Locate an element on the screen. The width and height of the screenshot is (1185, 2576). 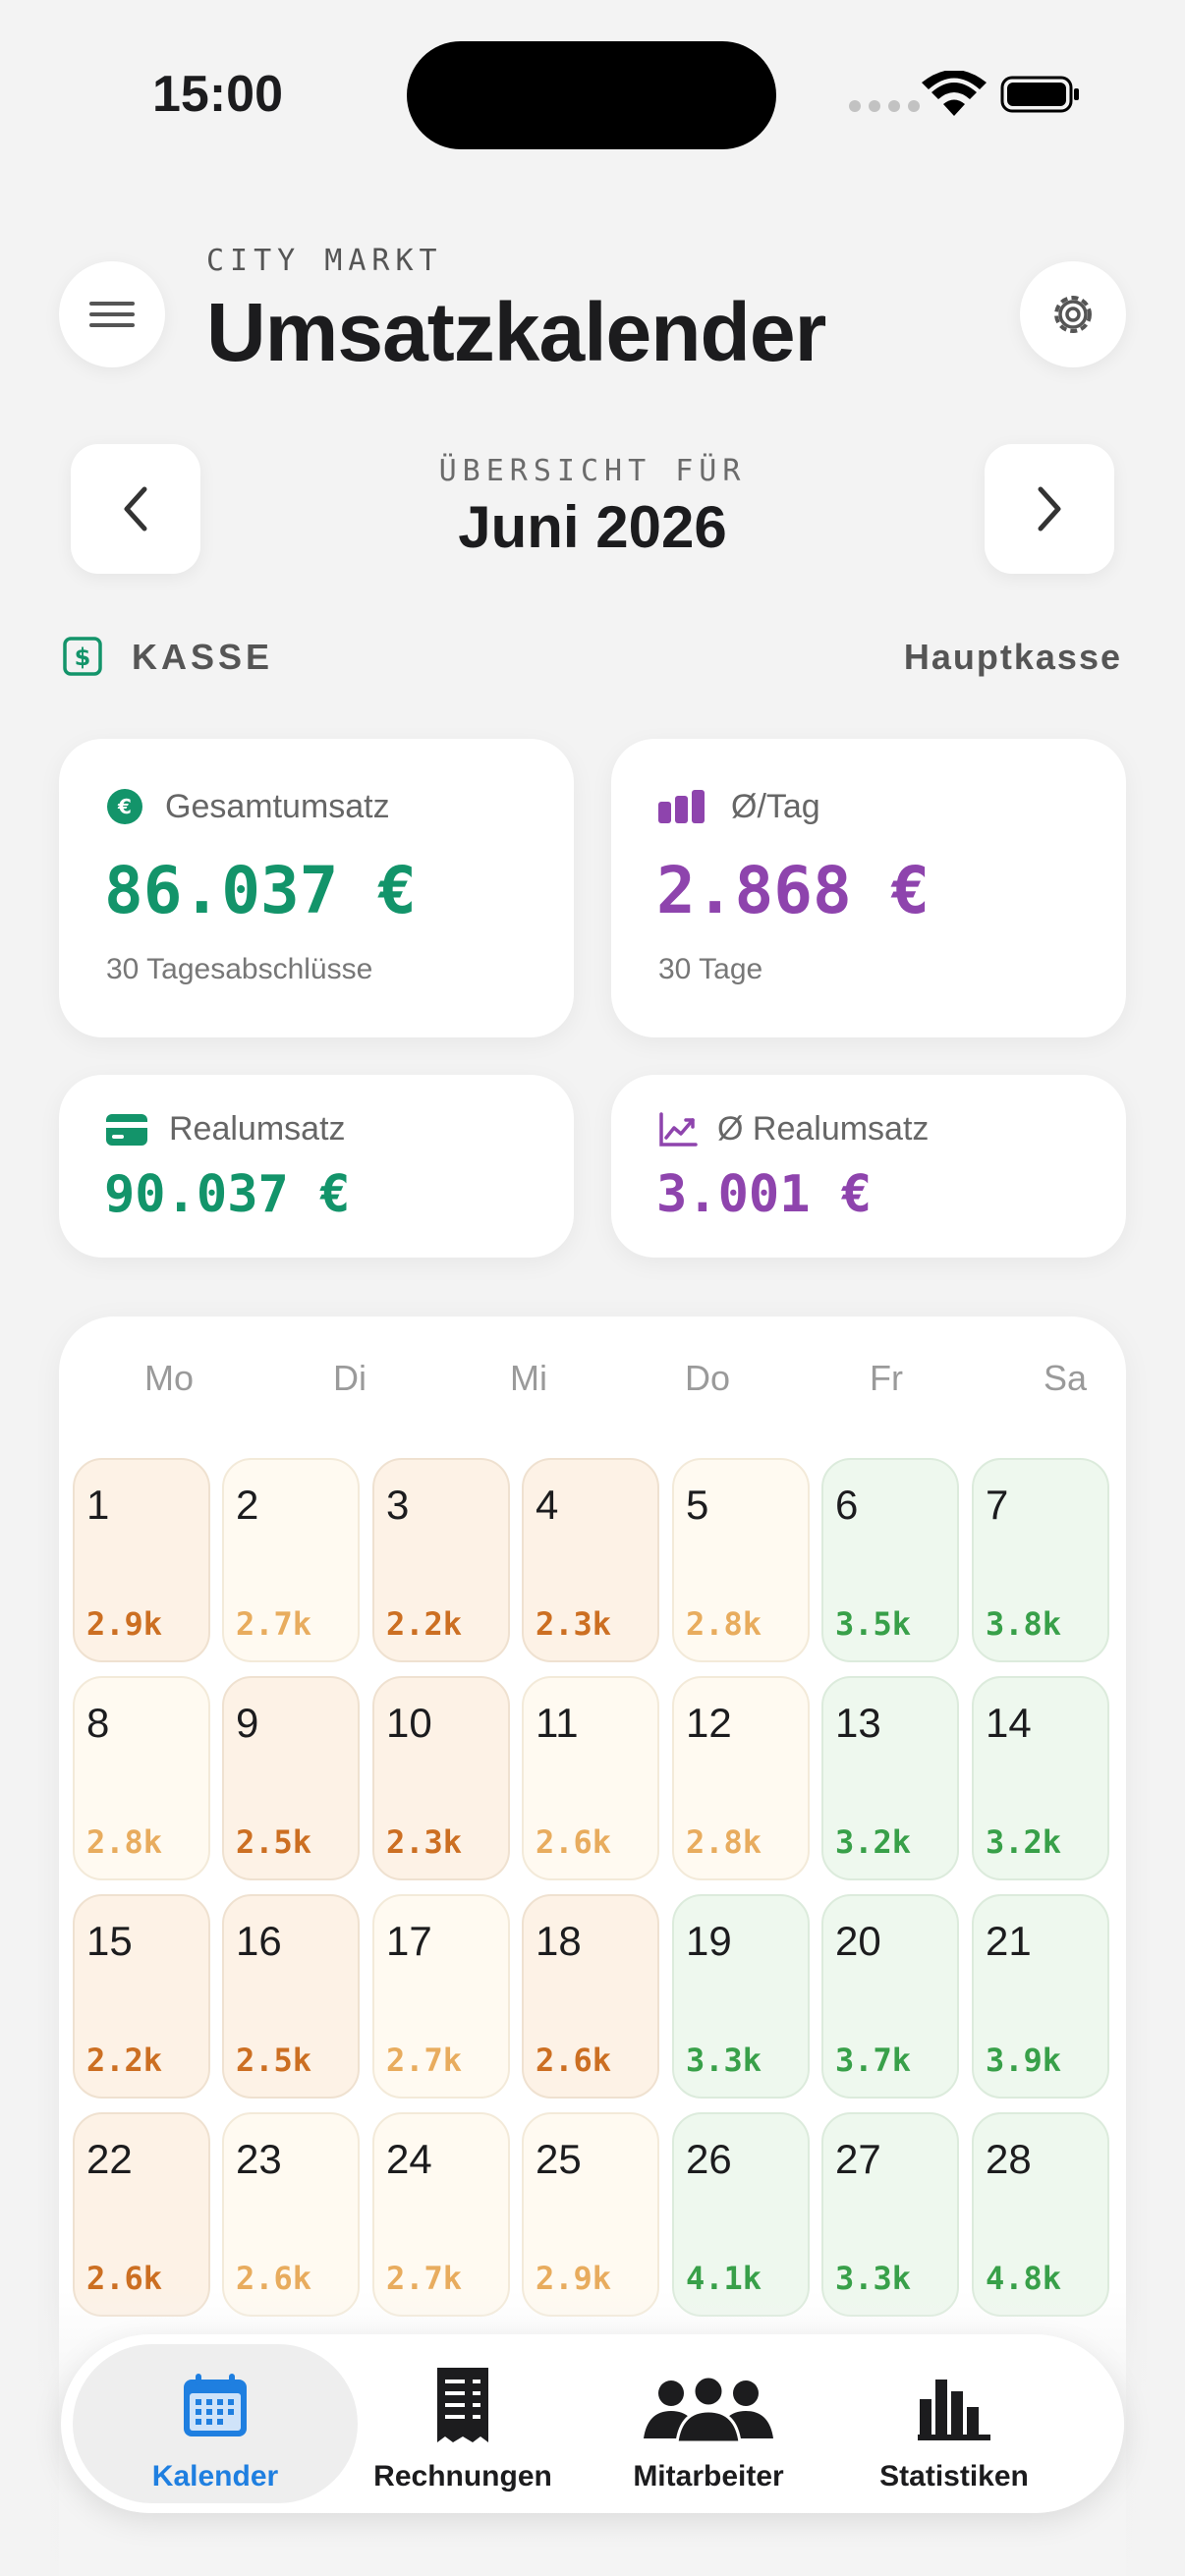
tab-statistiken: Statistiken is located at coordinates (955, 2423).